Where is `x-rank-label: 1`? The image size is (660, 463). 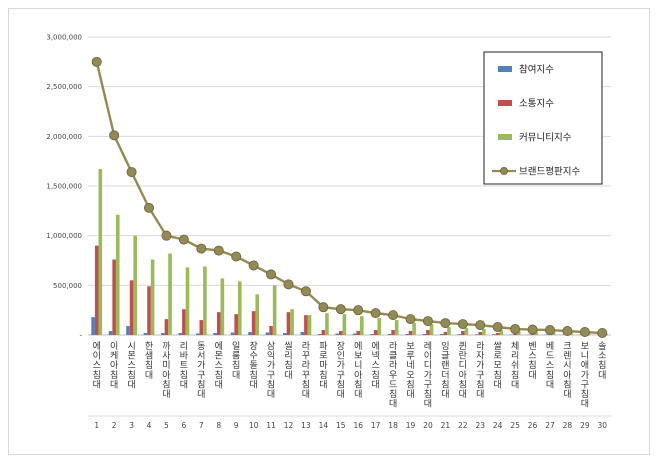 x-rank-label: 1 is located at coordinates (96, 425).